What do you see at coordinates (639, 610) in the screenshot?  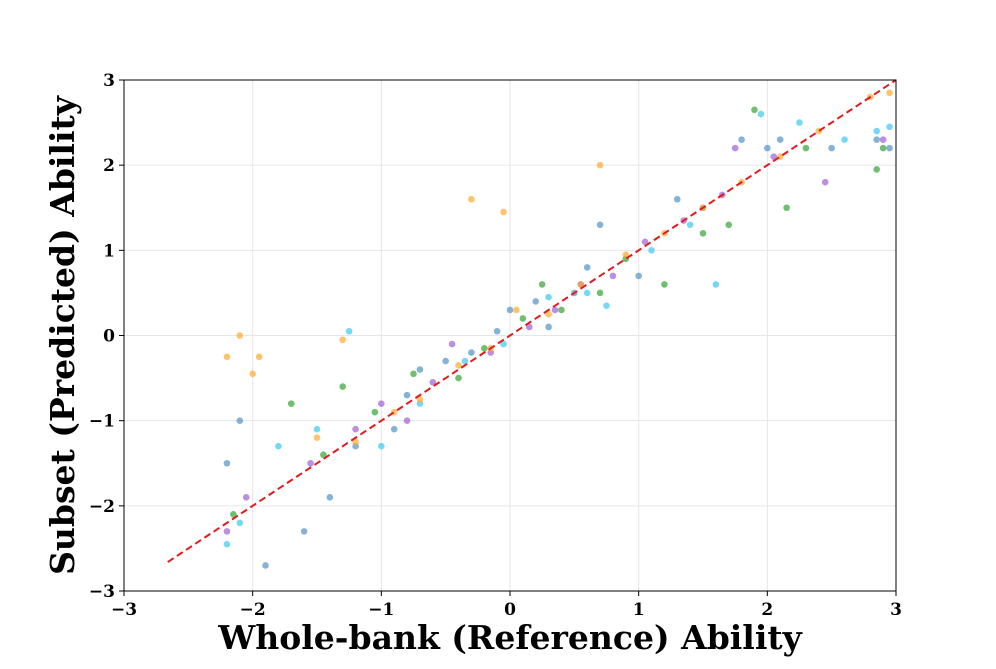 I see `x-tick-label: 1` at bounding box center [639, 610].